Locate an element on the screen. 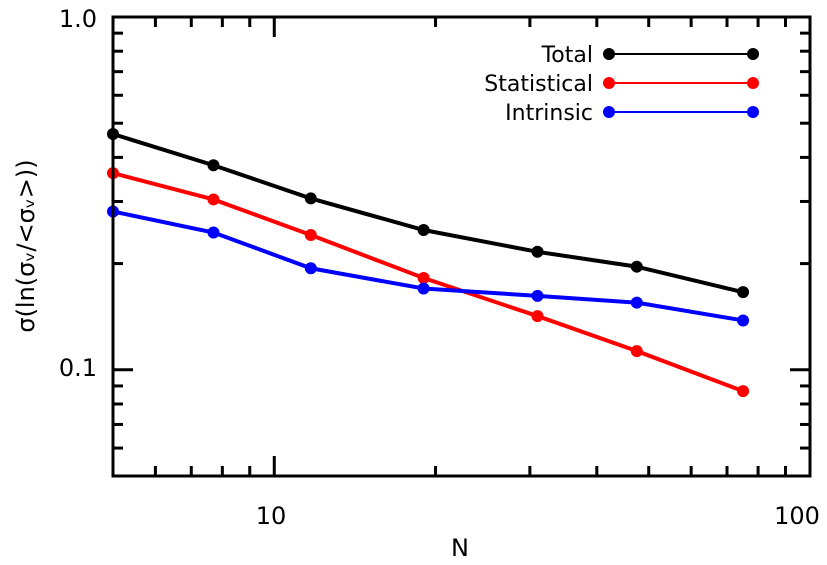  y-tick-label-1.0: 1.0 is located at coordinates (78, 19).